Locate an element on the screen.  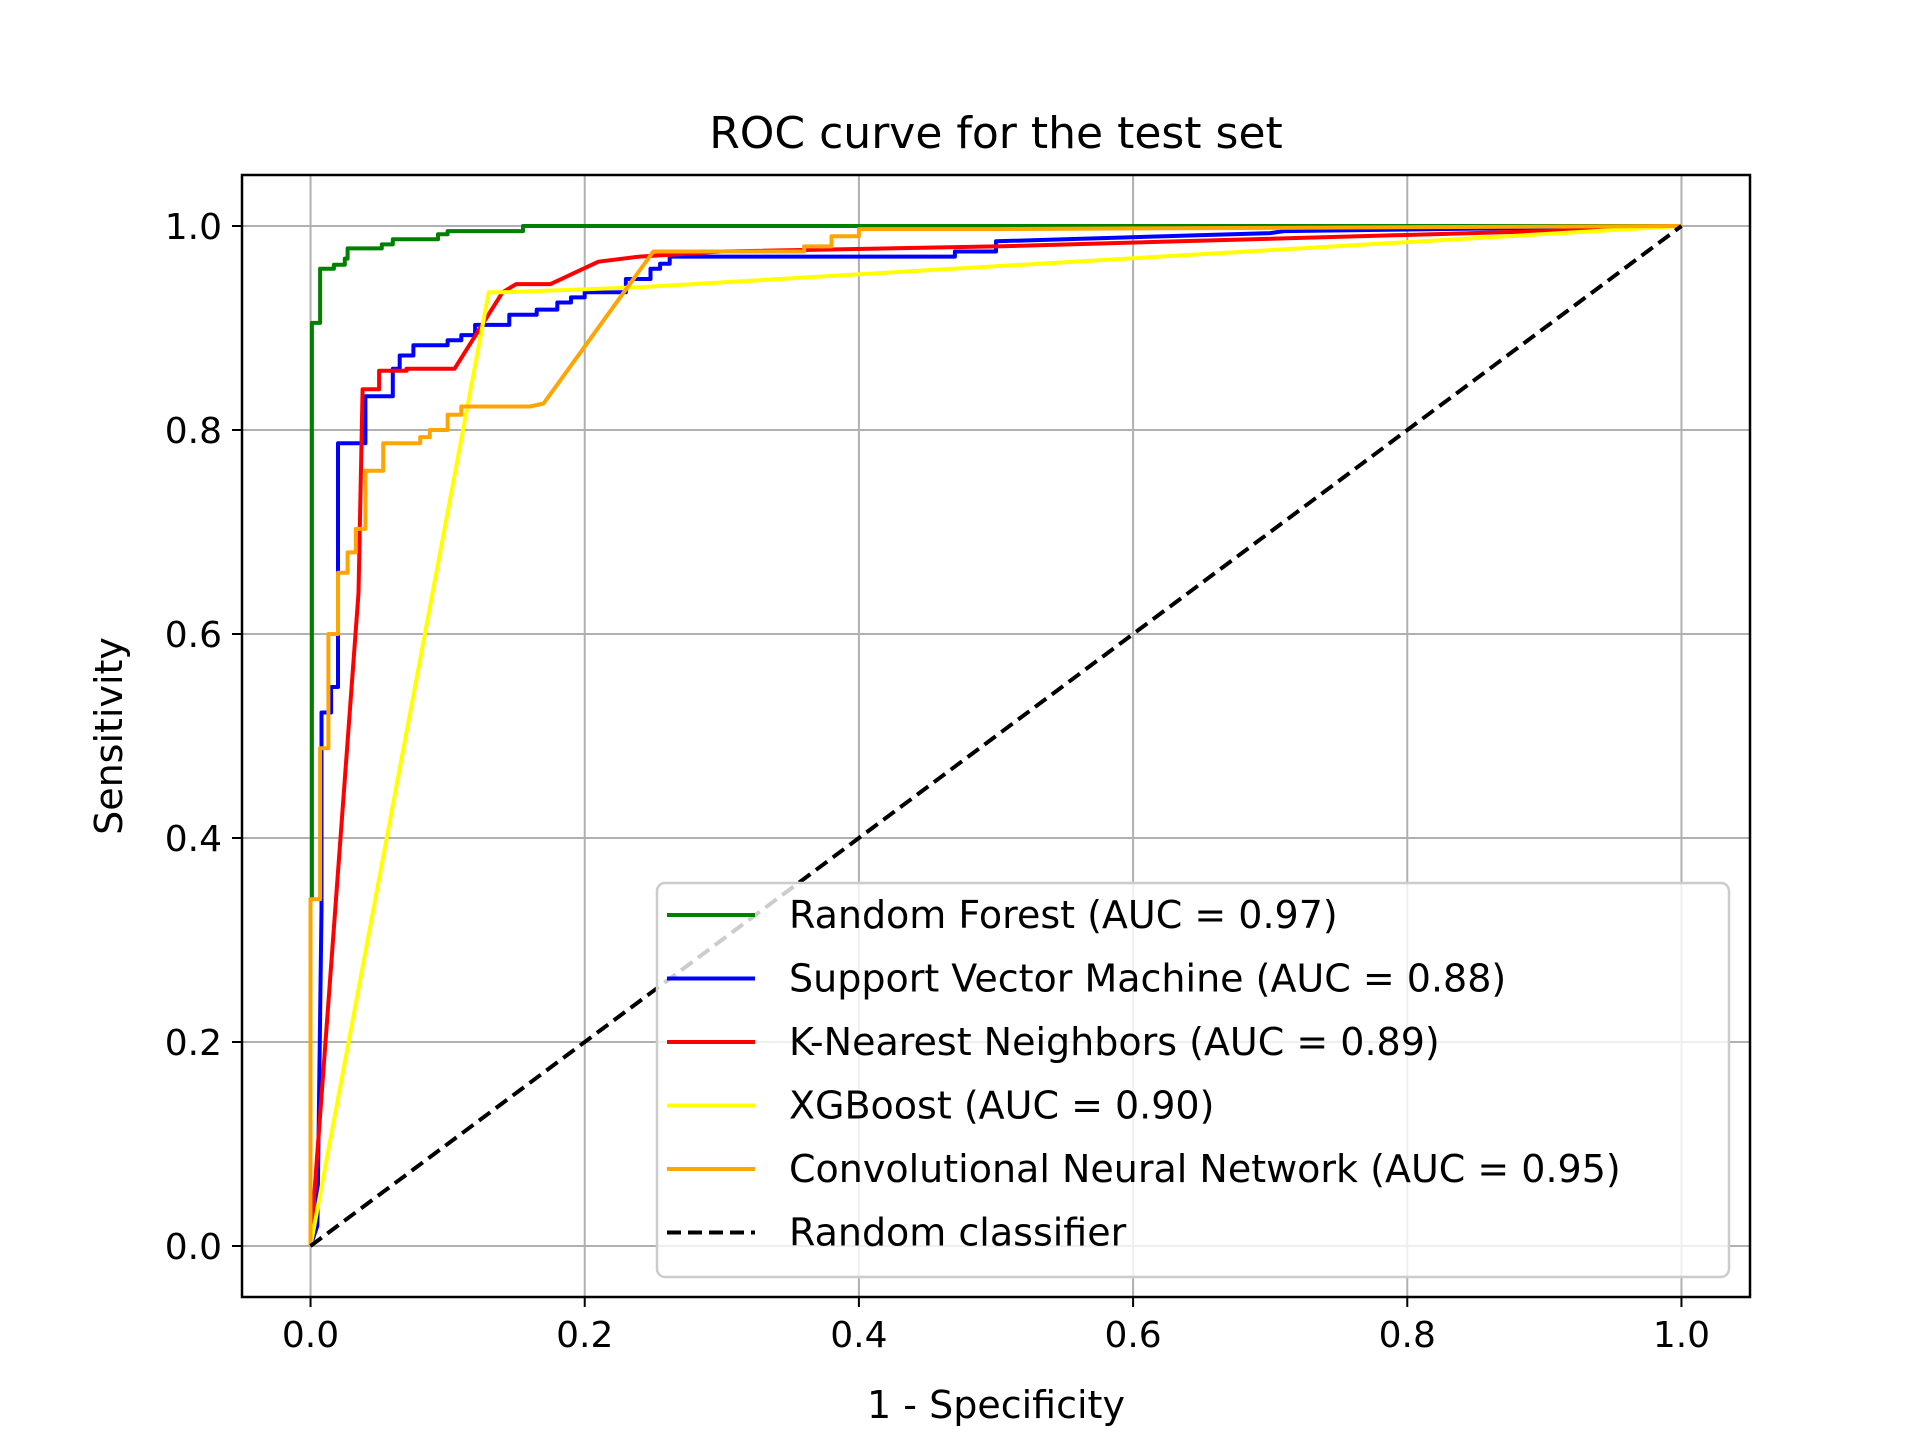
x-axis-label: 1 - Specificity is located at coordinates (996, 1405).